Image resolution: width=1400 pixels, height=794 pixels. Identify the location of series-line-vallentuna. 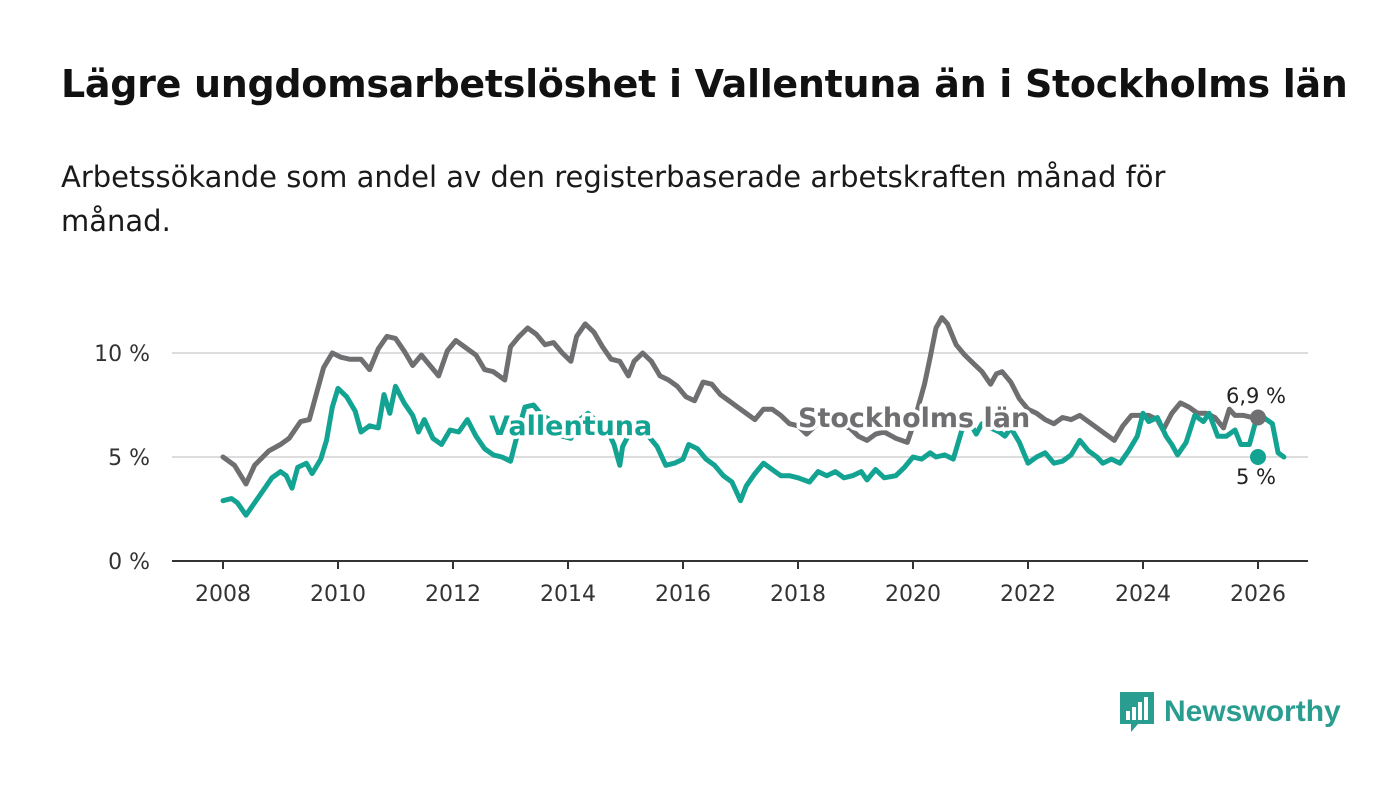
(753, 450).